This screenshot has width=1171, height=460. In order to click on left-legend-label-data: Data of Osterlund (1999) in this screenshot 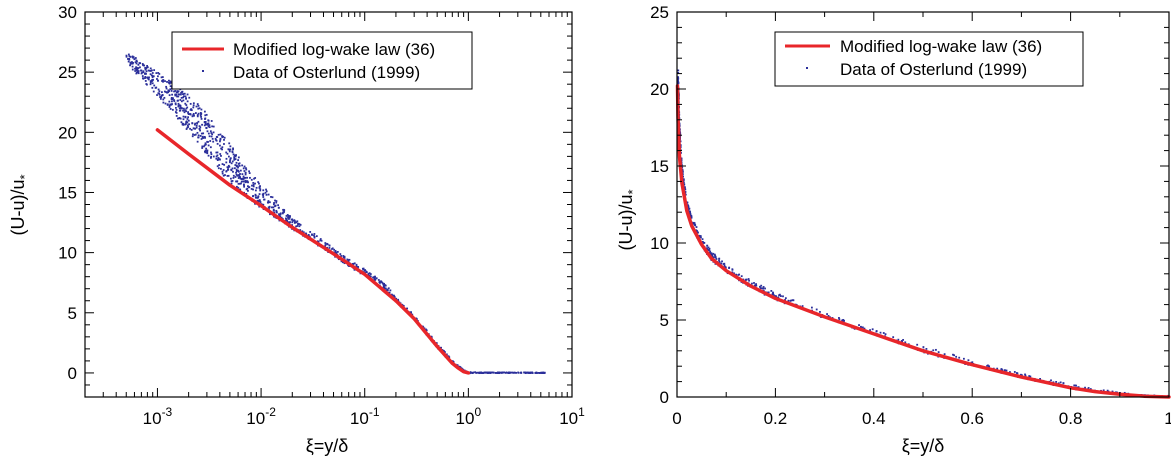, I will do `click(326, 72)`.